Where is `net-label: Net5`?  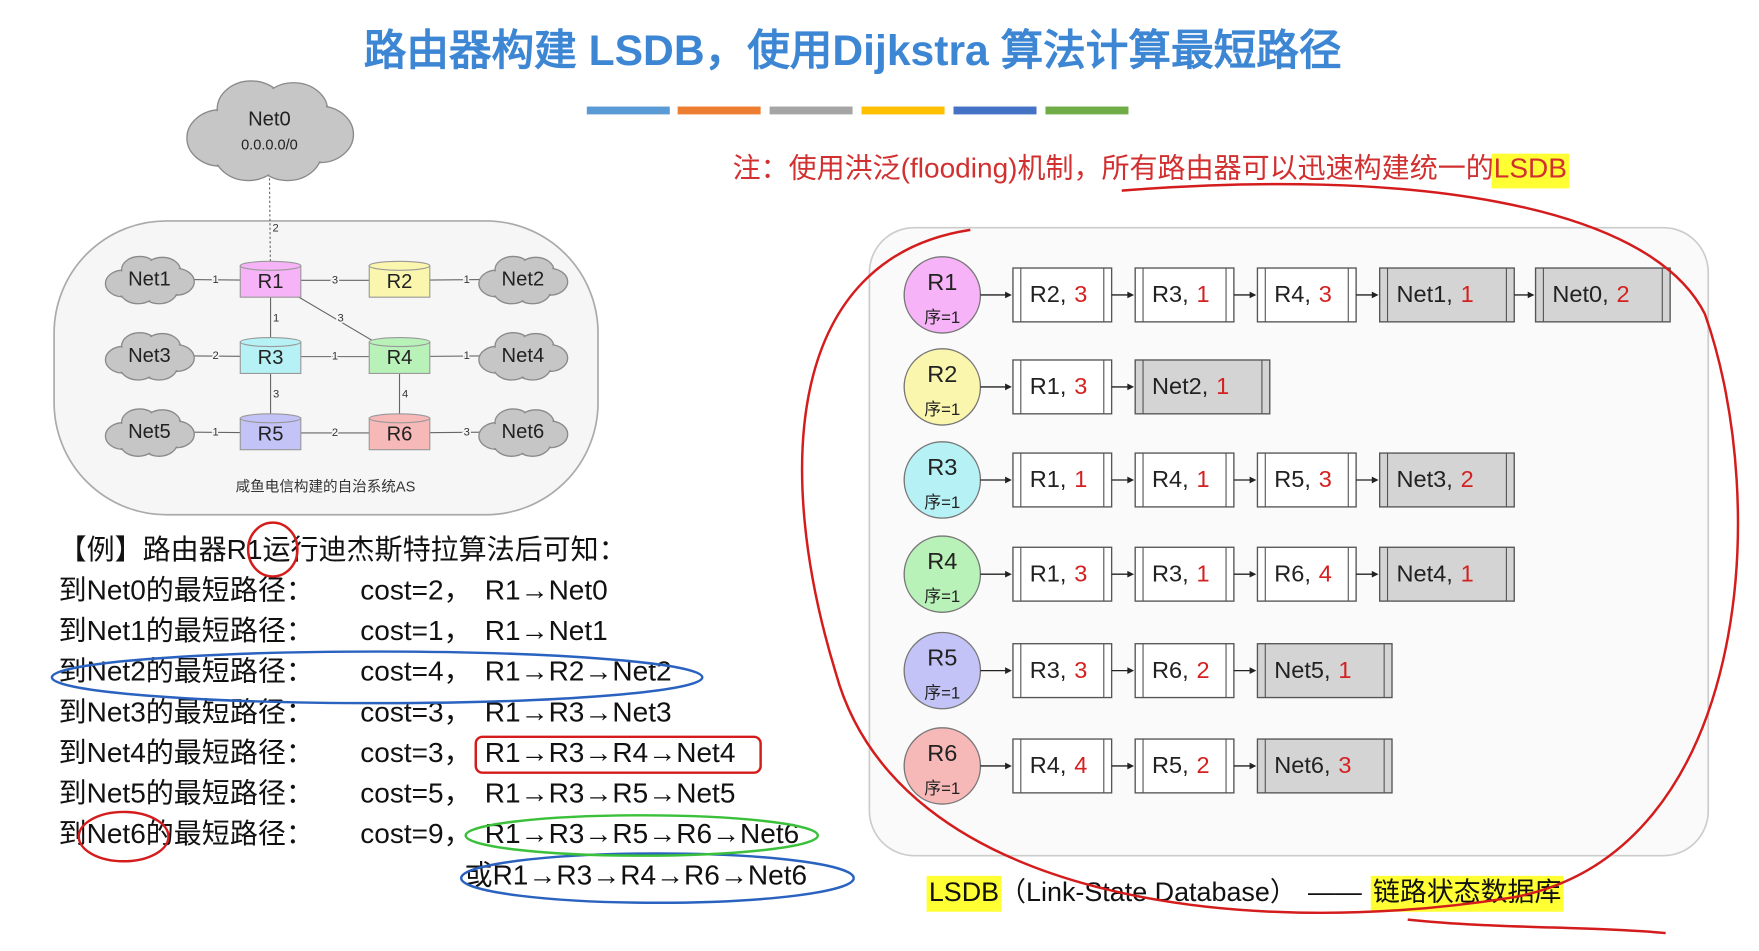 net-label: Net5 is located at coordinates (149, 432).